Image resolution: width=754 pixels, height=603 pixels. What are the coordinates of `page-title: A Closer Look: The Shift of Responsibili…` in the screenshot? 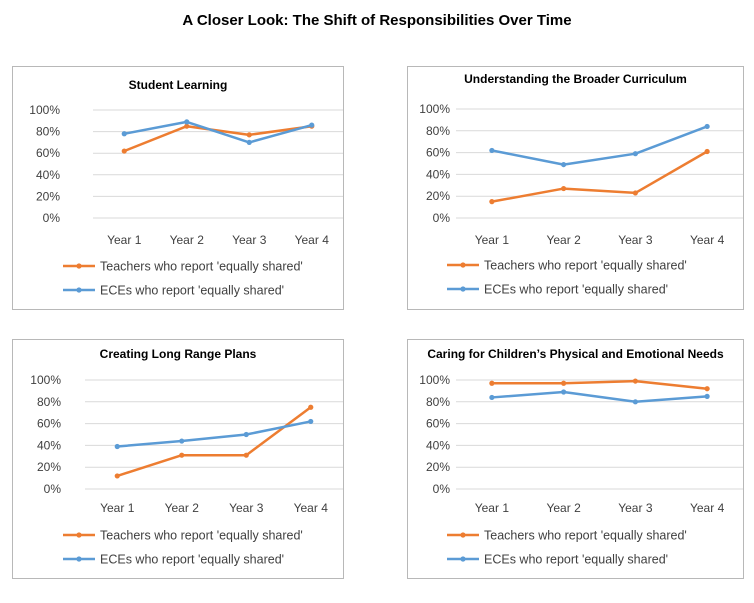 It's located at (377, 20).